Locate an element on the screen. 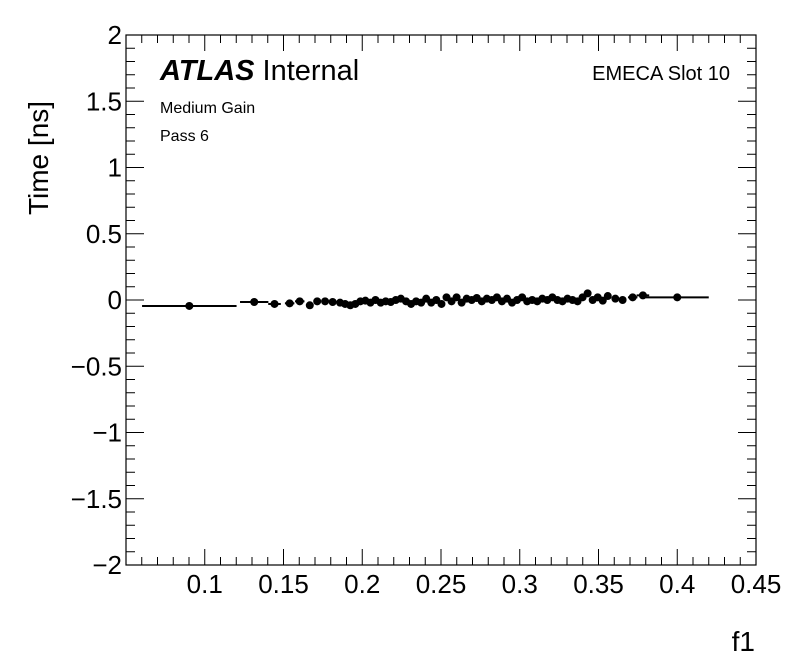 The height and width of the screenshot is (672, 796). slot-label: EMECA Slot 10 is located at coordinates (661, 74).